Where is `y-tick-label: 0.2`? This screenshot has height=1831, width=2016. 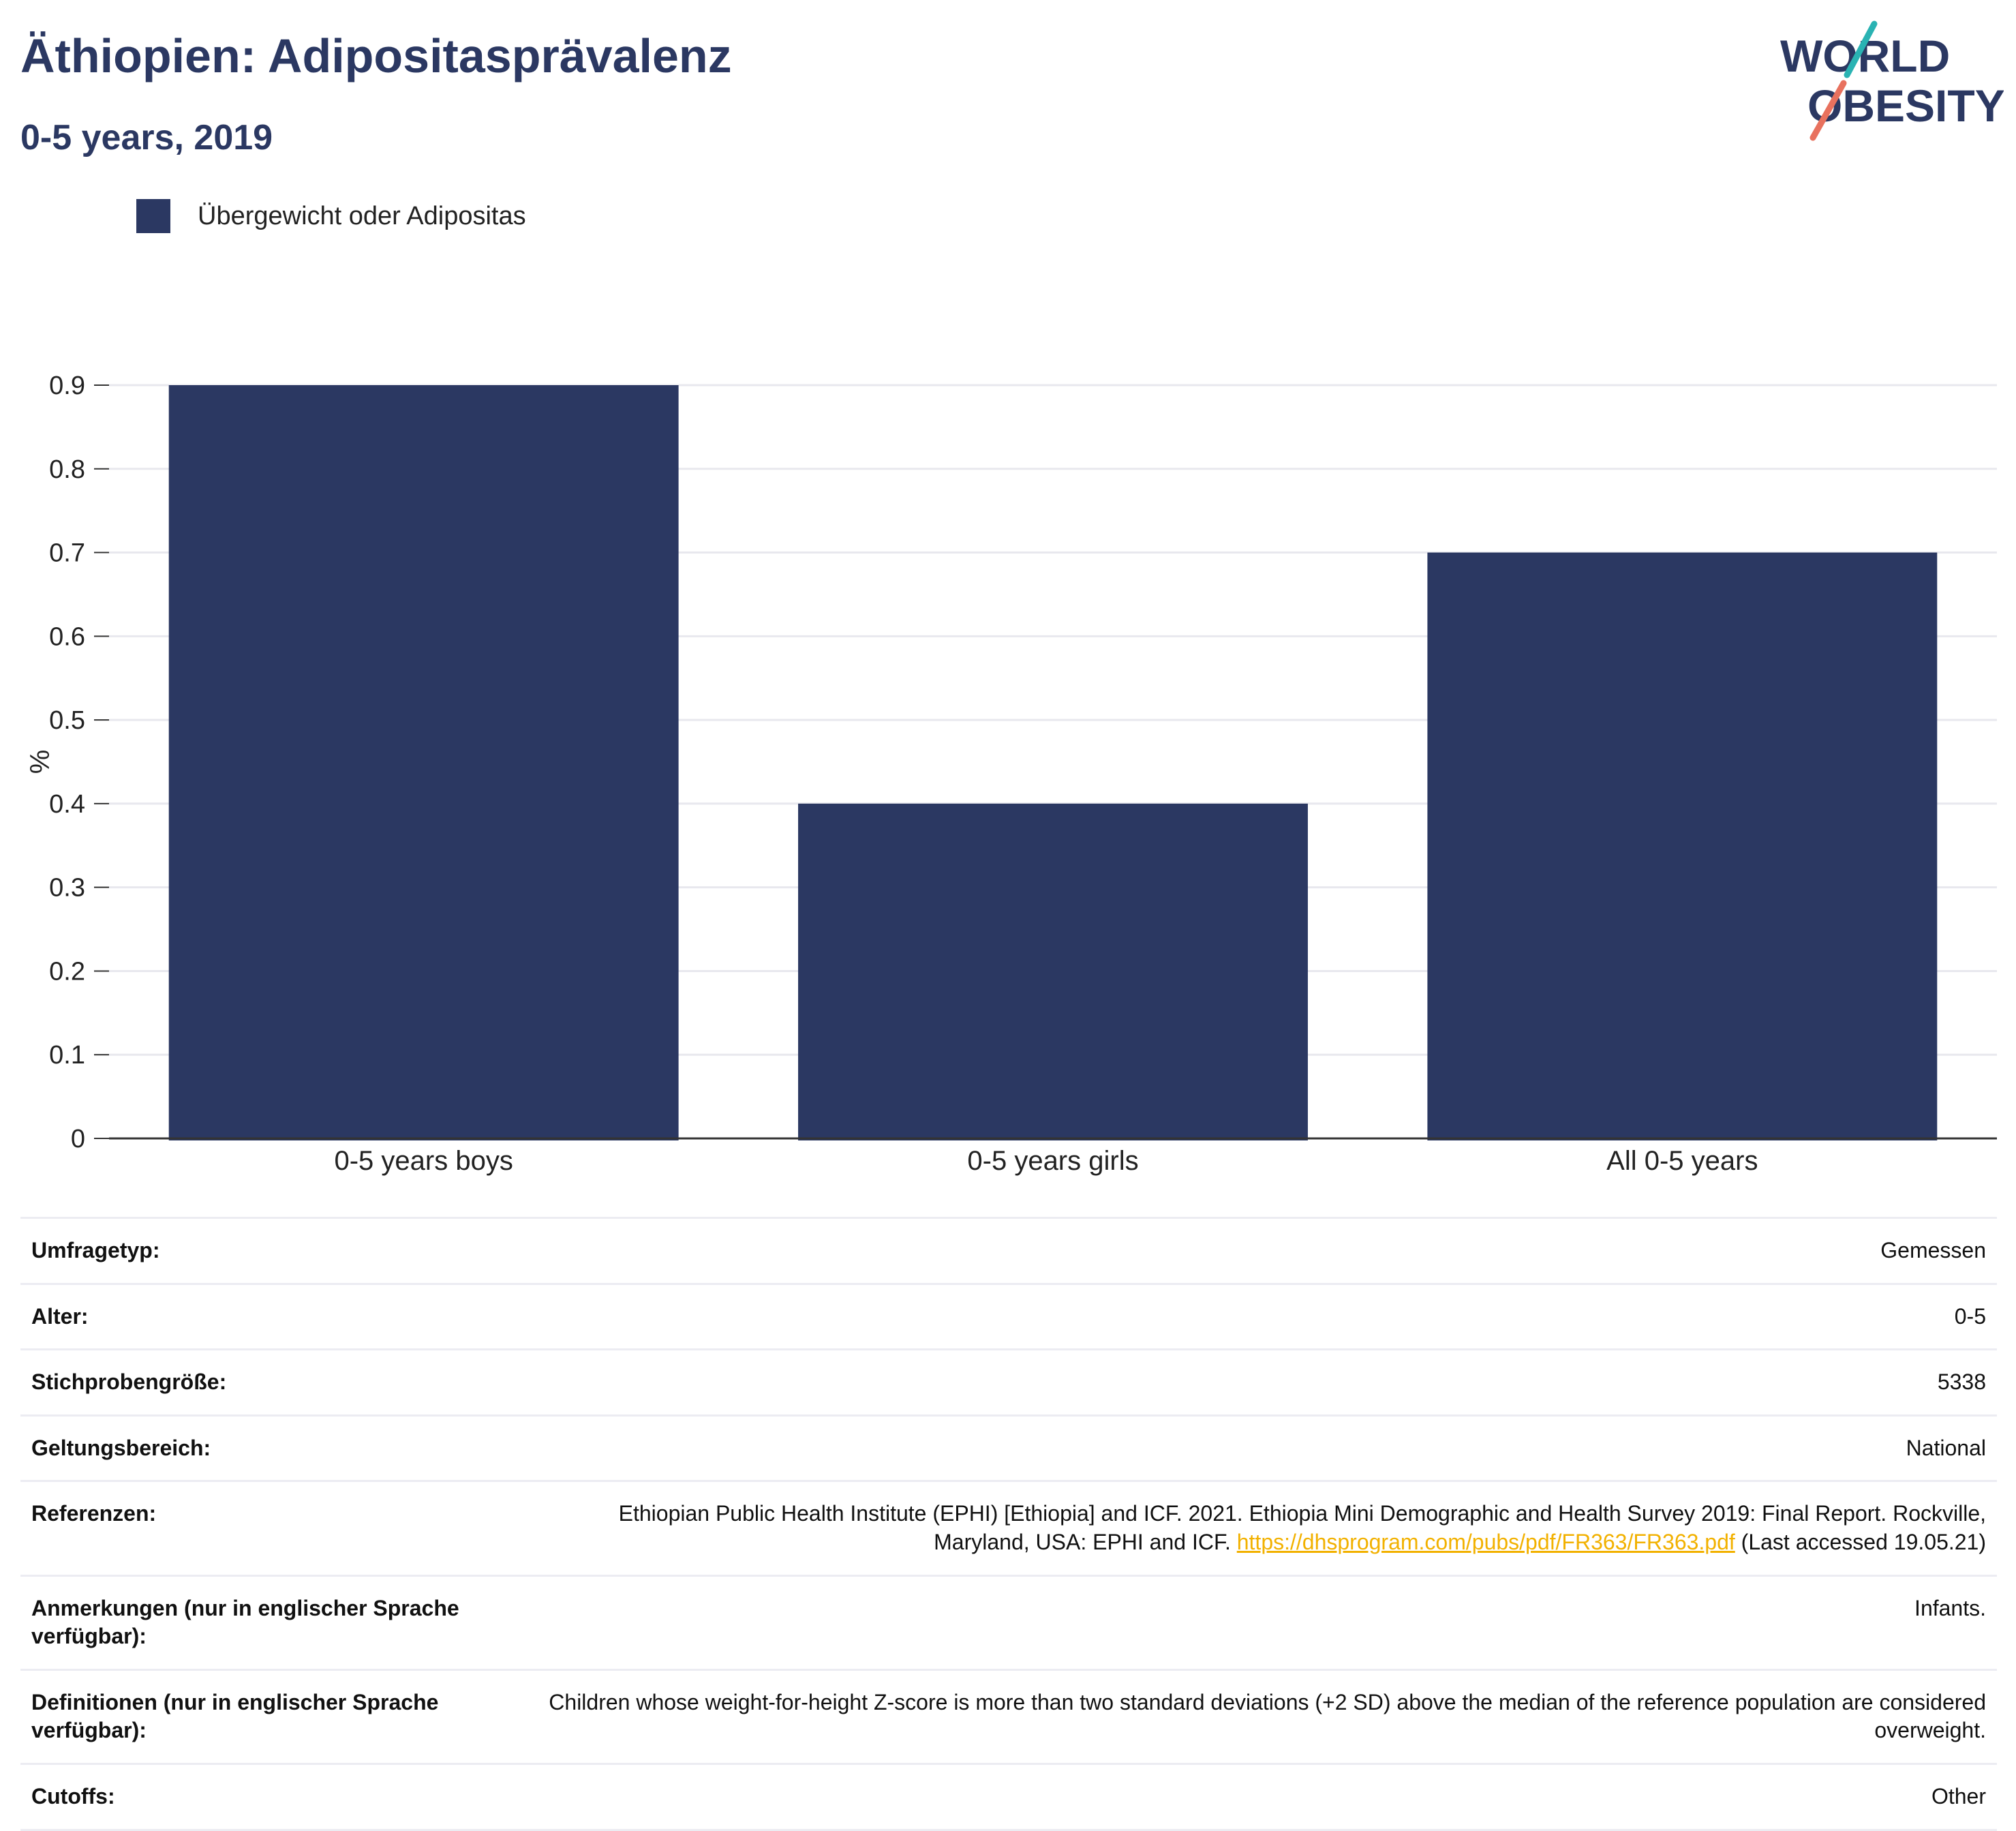
y-tick-label: 0.2 is located at coordinates (67, 971).